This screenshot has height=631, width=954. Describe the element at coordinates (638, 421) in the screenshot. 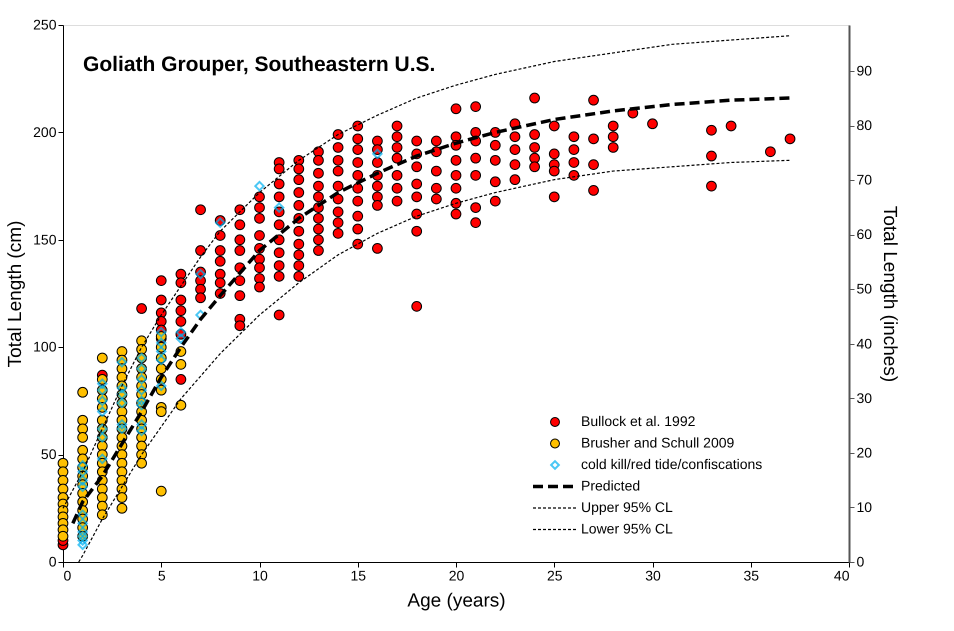

I see `legend-label: Bullock et al. 1992` at that location.